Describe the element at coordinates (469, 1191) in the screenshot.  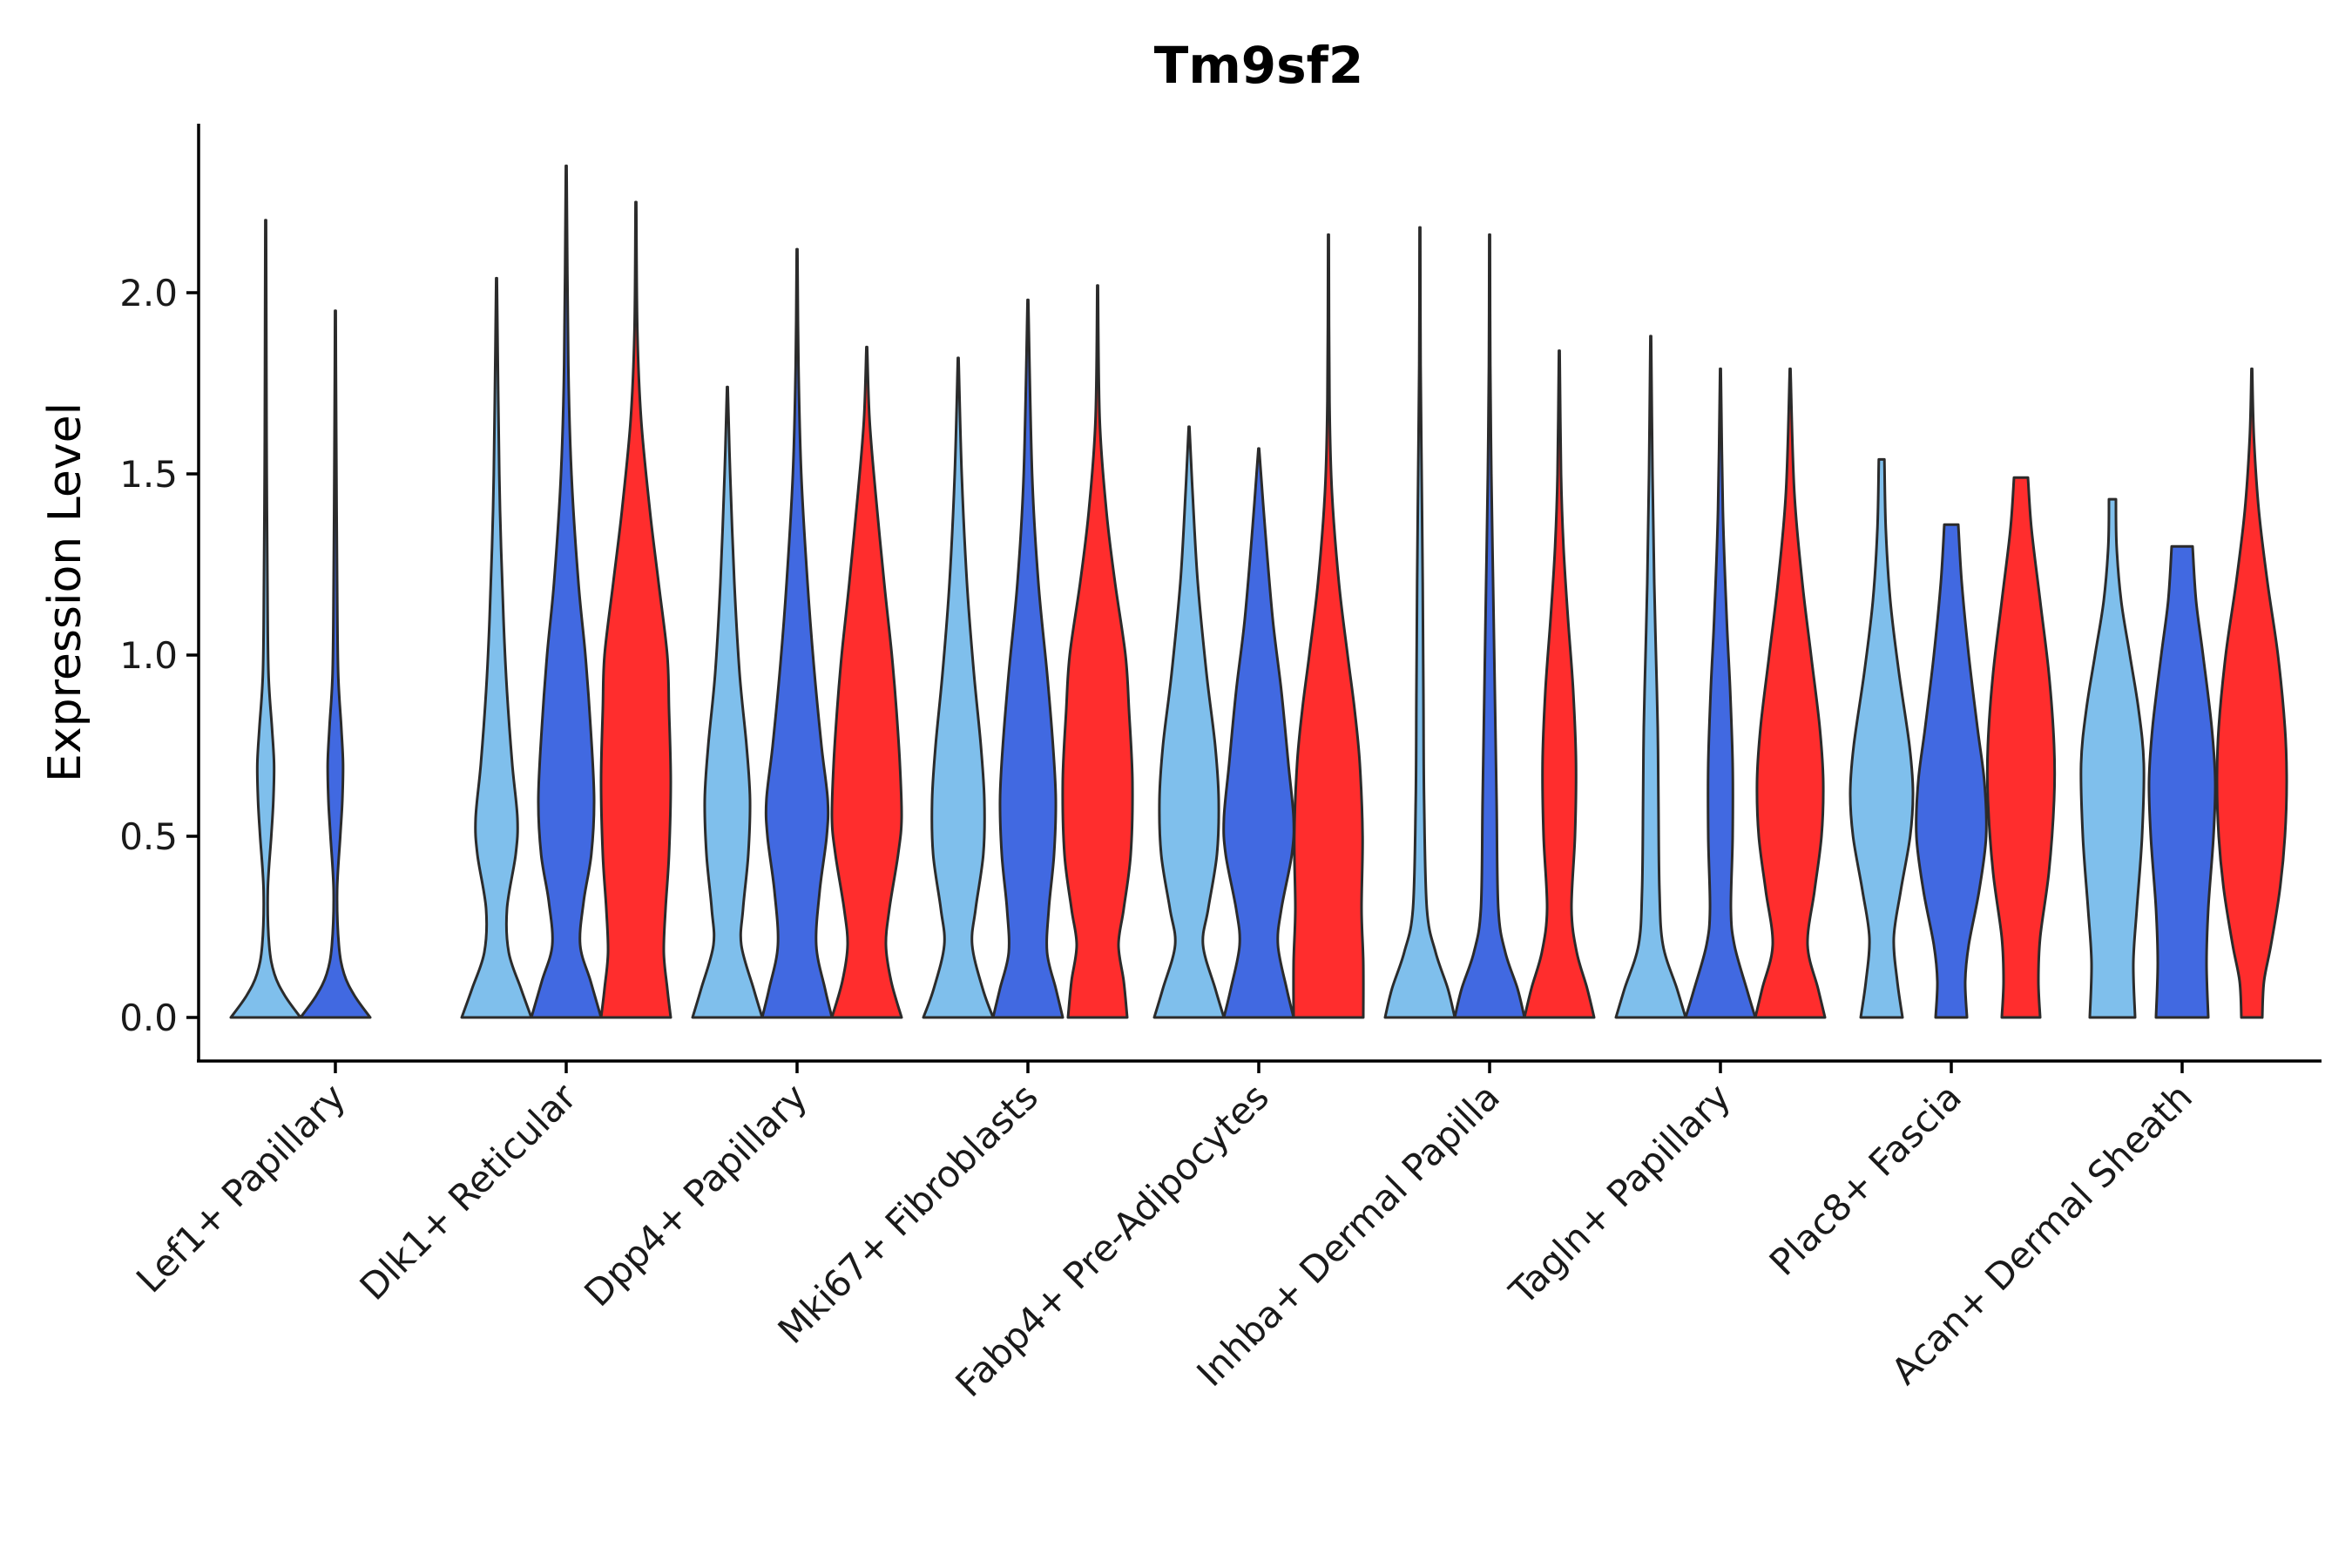
I see `x-tick-label: Dlk1+ Reticular` at that location.